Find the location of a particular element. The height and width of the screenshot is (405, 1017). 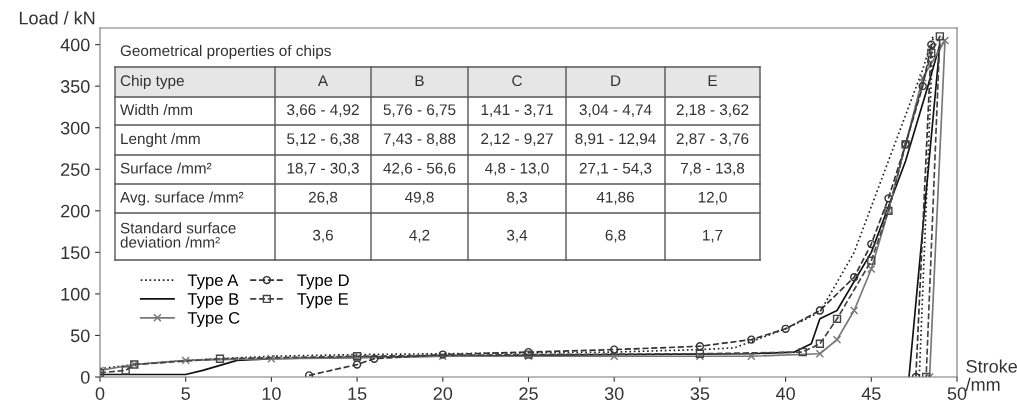

annotation: 6,8 is located at coordinates (615, 236).